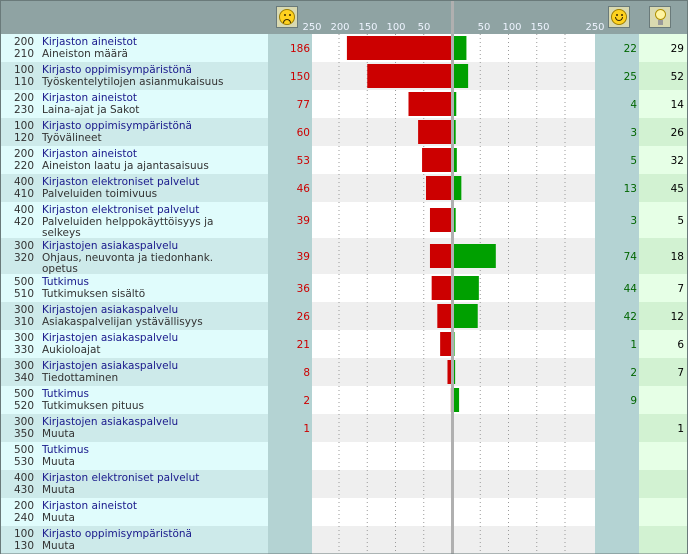 This screenshot has width=688, height=556. Describe the element at coordinates (680, 221) in the screenshot. I see `ideas-value-label: 5` at that location.